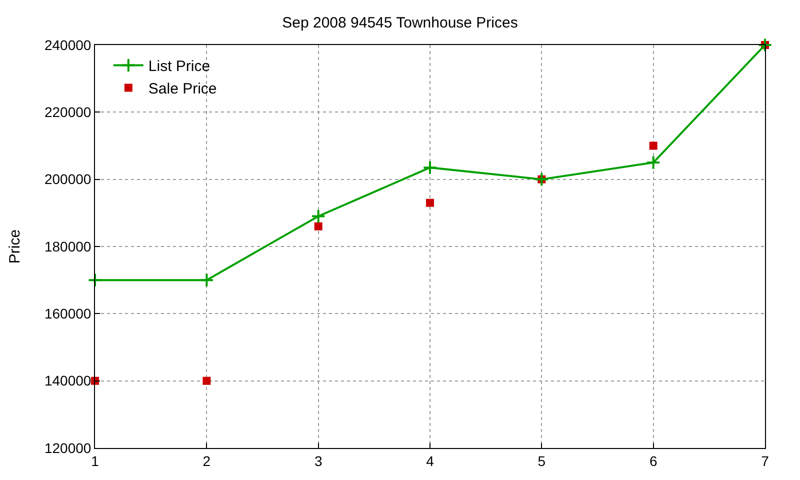 This screenshot has height=480, width=800. I want to click on y-tick-label: 140000, so click(68, 380).